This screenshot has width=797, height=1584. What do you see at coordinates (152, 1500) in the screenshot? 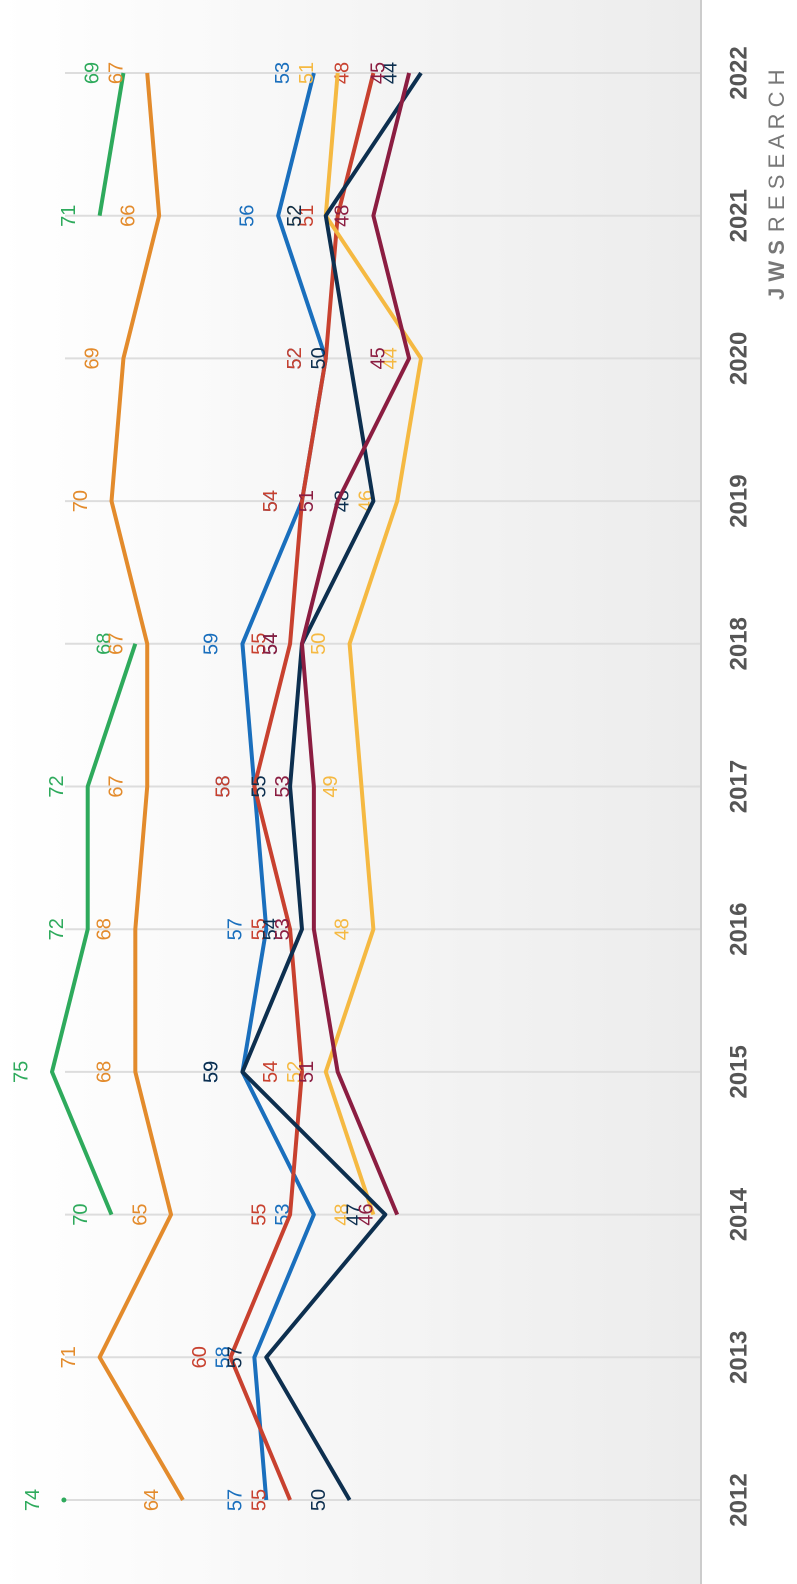
I see `value-label: 64` at bounding box center [152, 1500].